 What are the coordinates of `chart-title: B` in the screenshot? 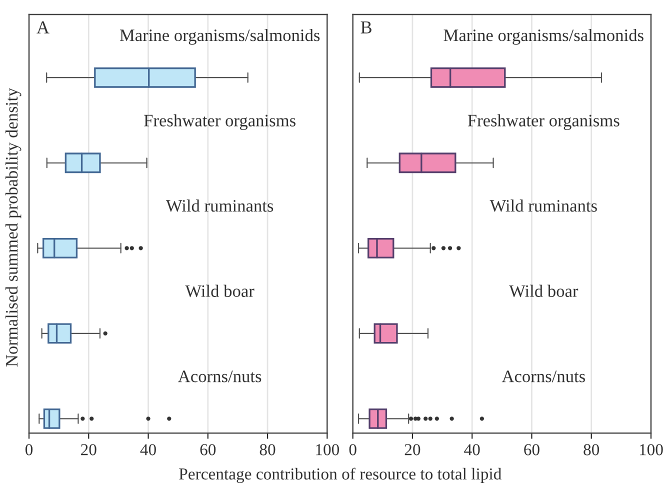 It's located at (366, 28).